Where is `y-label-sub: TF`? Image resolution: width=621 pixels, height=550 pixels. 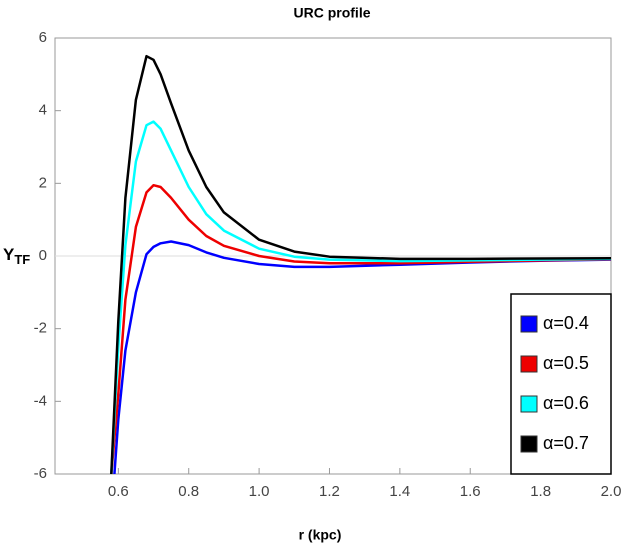
y-label-sub: TF is located at coordinates (22, 259).